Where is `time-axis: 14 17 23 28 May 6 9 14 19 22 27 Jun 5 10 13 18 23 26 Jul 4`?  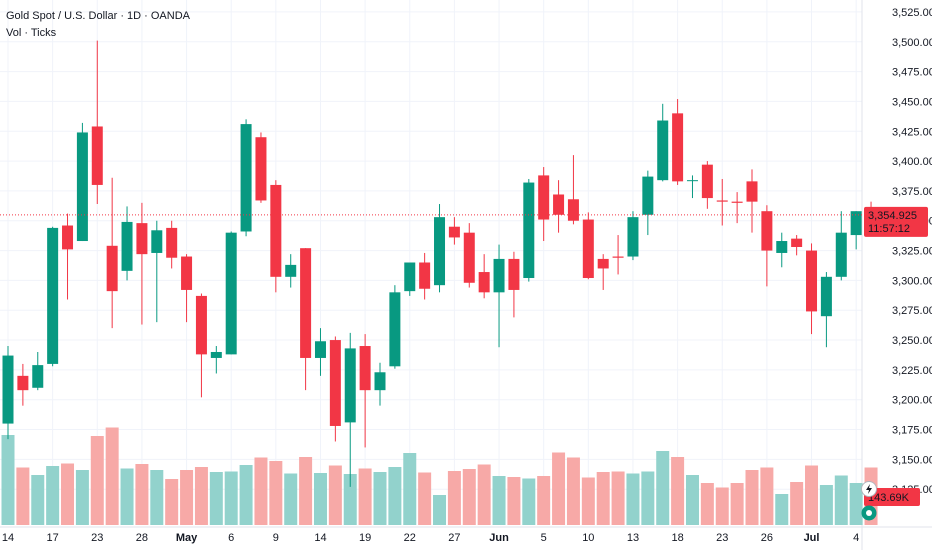 time-axis: 14 17 23 28 May 6 9 14 19 22 27 Jun 5 10 13 18 23 26 Jul 4 is located at coordinates (430, 538).